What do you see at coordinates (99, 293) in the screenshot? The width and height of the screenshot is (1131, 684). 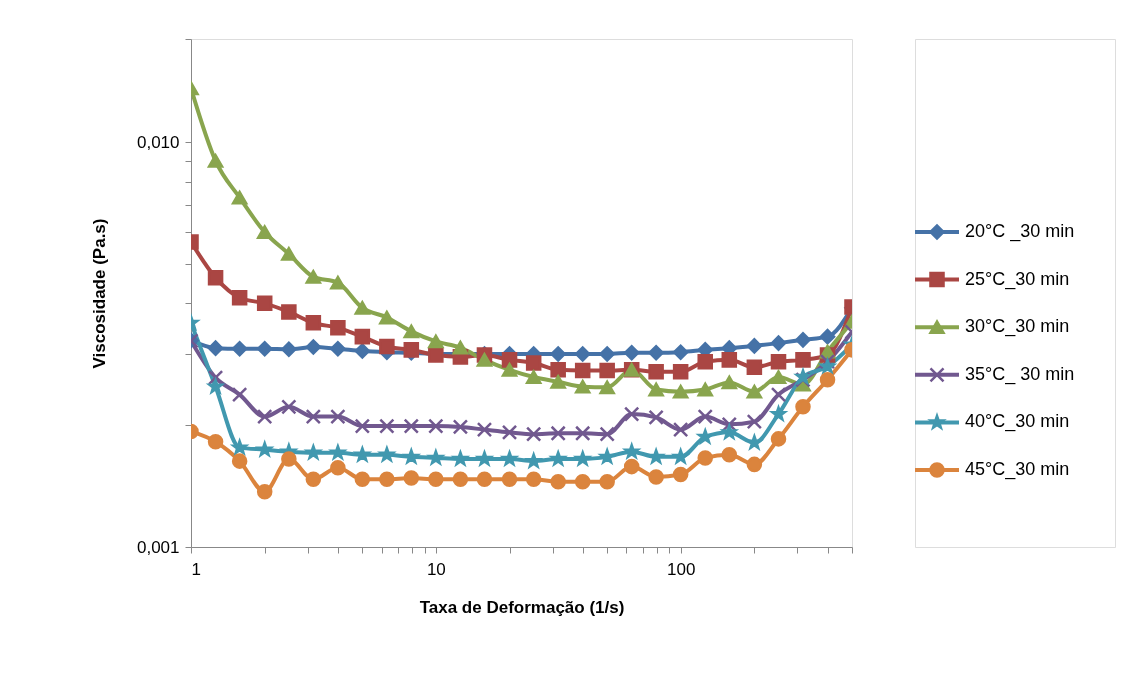 I see `y-axis-title: Viscosidade (Pa.s)` at bounding box center [99, 293].